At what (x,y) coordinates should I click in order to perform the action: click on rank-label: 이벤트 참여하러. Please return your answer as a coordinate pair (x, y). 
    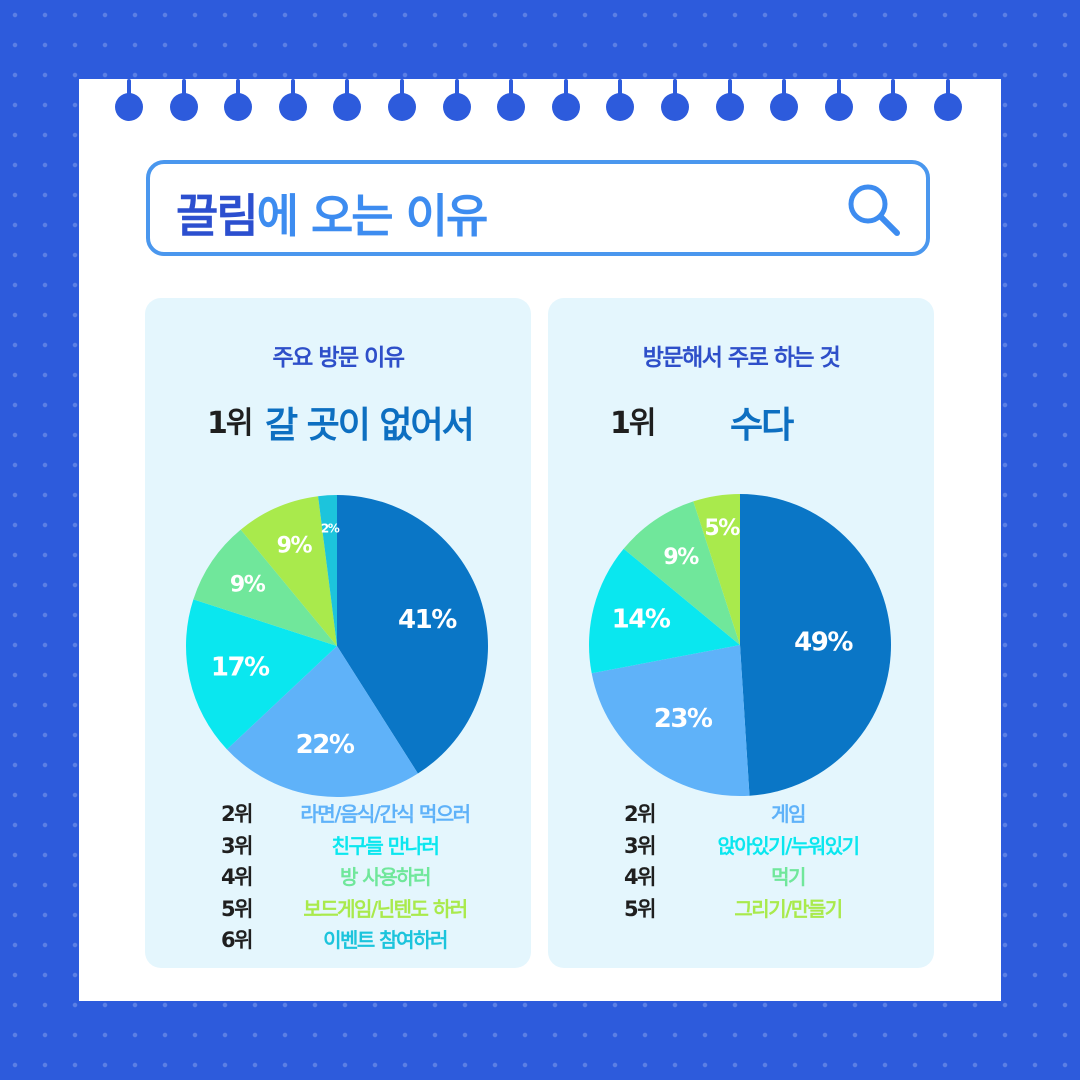
    Looking at the image, I should click on (385, 940).